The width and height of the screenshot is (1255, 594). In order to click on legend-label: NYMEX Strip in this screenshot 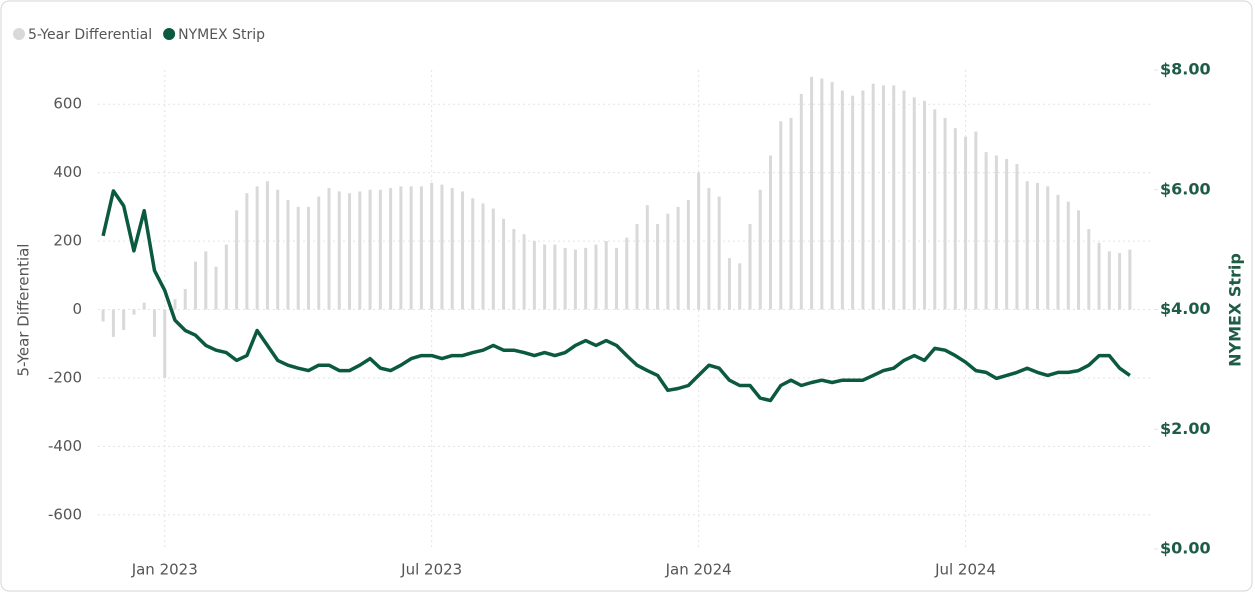, I will do `click(221, 35)`.